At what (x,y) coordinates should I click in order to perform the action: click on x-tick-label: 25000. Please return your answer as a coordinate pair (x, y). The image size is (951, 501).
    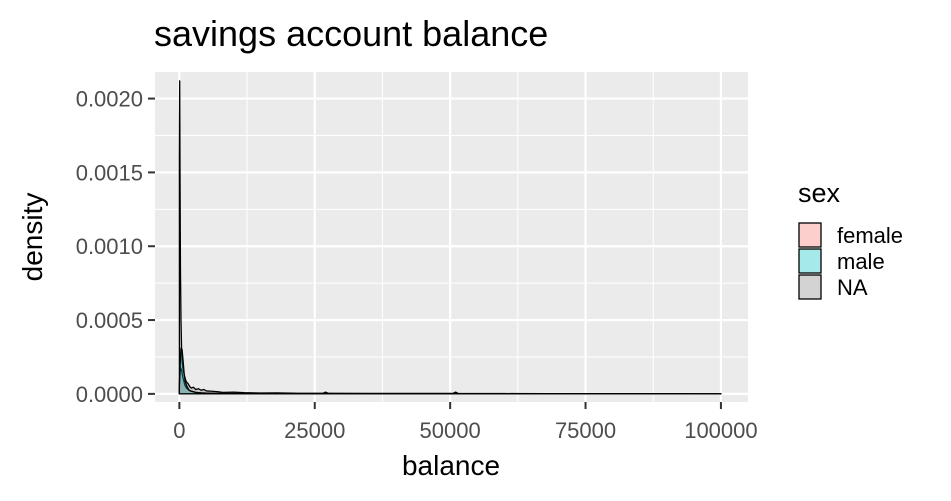
    Looking at the image, I should click on (314, 430).